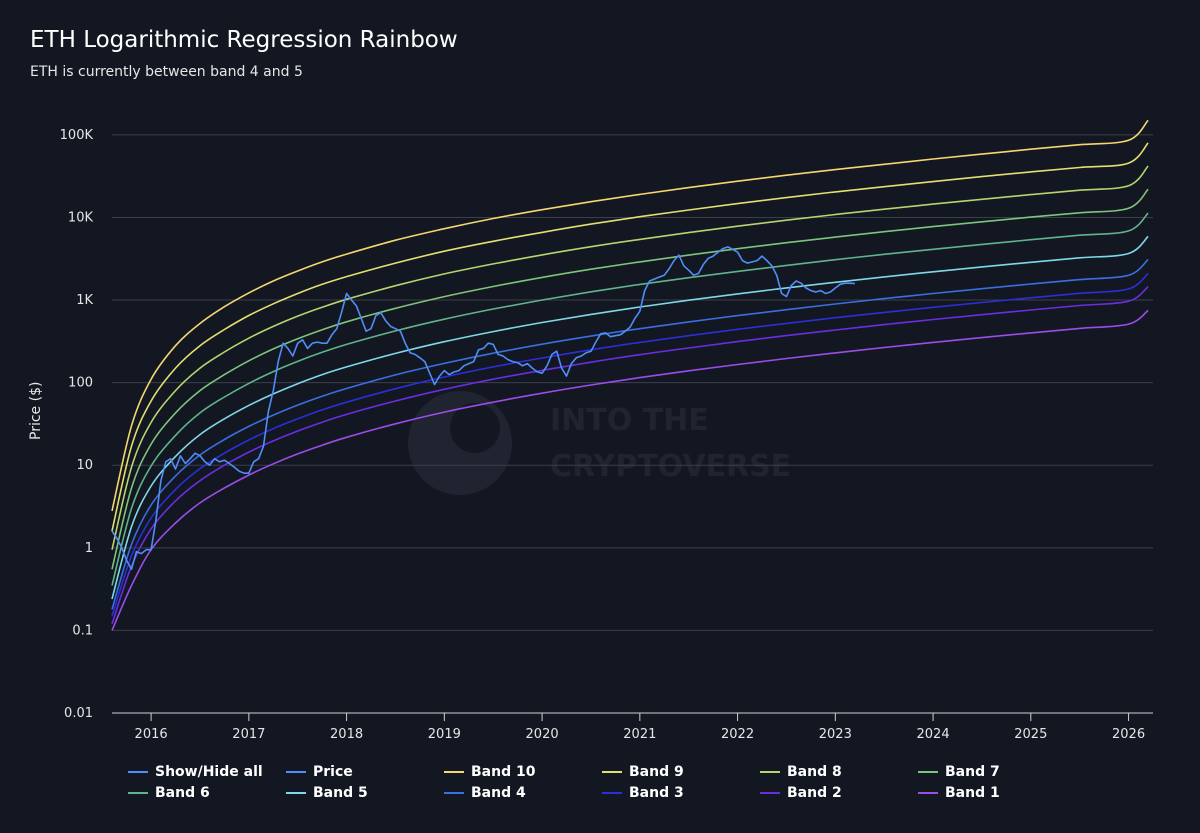 The image size is (1200, 833). What do you see at coordinates (444, 734) in the screenshot?
I see `x-tick-label: 2019` at bounding box center [444, 734].